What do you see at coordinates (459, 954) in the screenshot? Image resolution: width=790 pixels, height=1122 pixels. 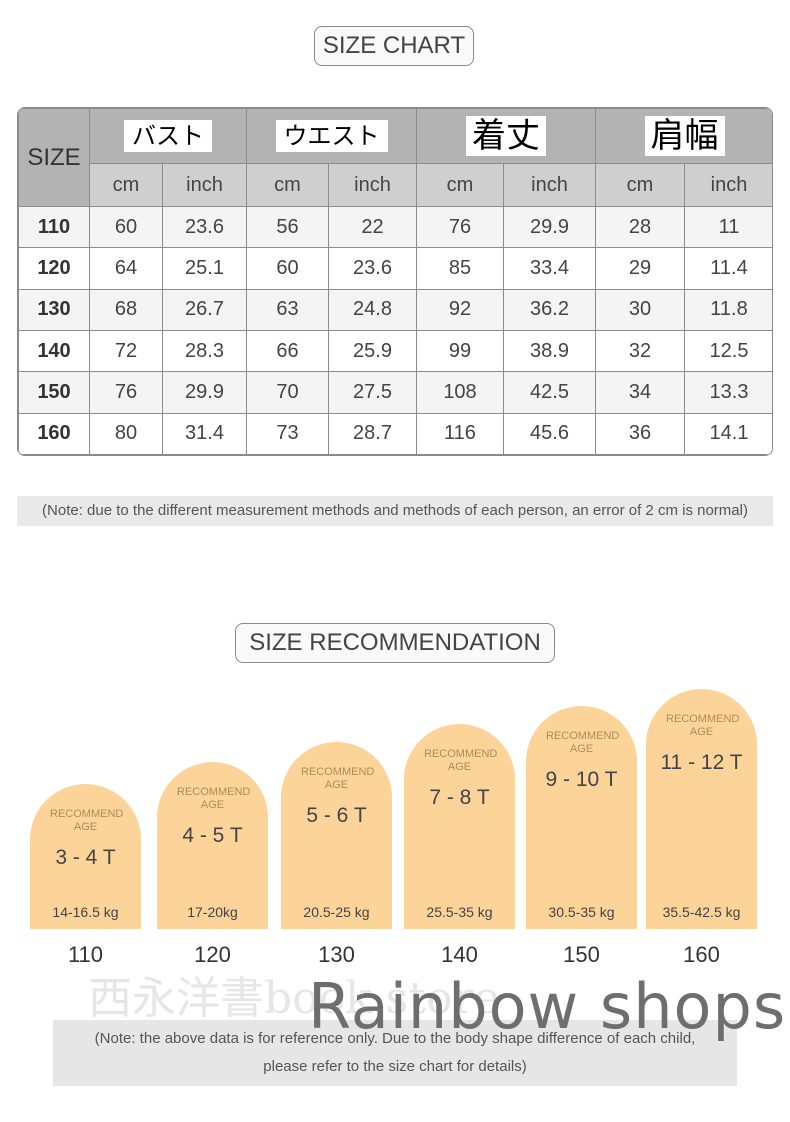 I see `recommended-size-label: 140` at bounding box center [459, 954].